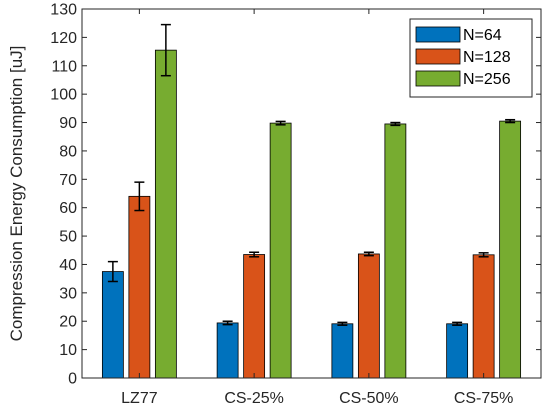 The image size is (550, 414). I want to click on y-tick-label: 20, so click(68, 322).